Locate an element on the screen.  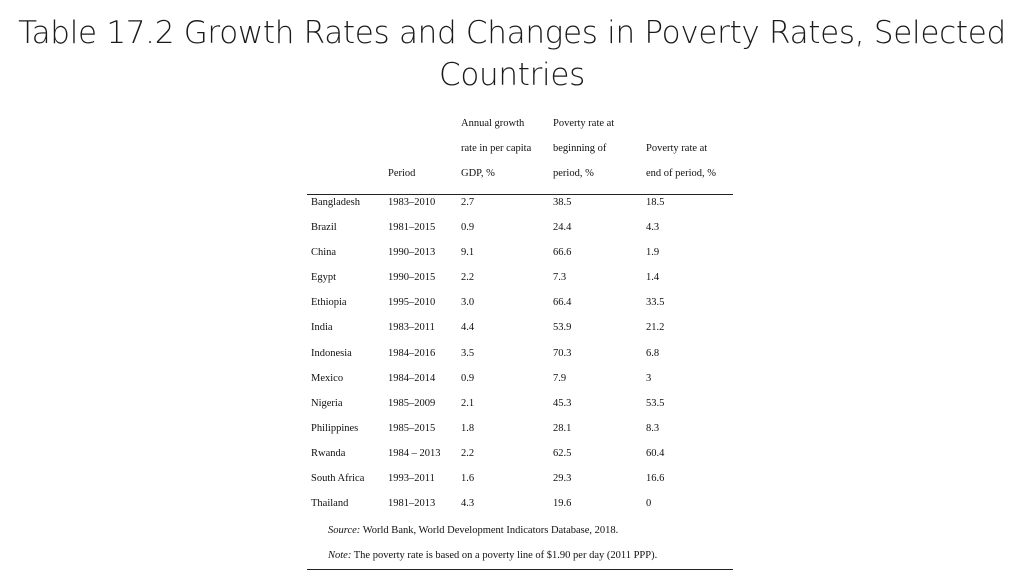
cell-begin-rate: 45.3 is located at coordinates (562, 403).